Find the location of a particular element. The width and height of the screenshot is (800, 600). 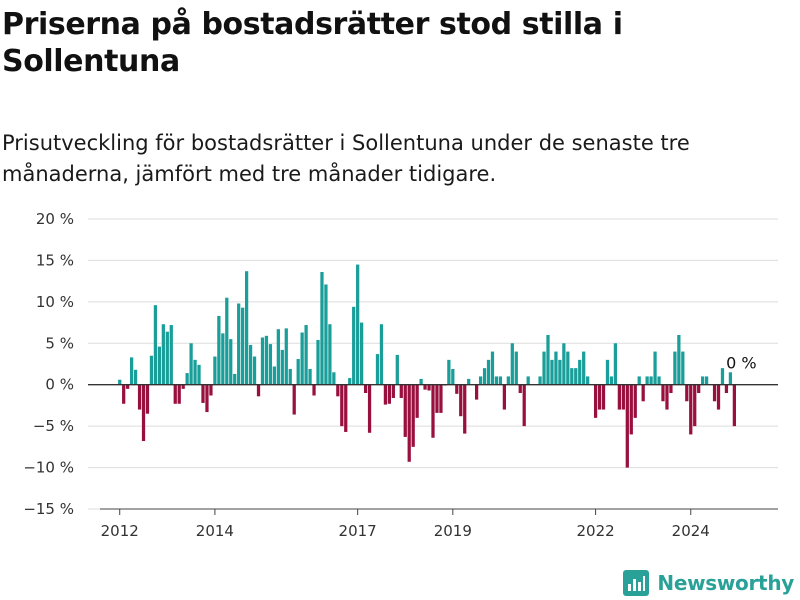

brand-logo: Newsworthy is located at coordinates (708, 583).